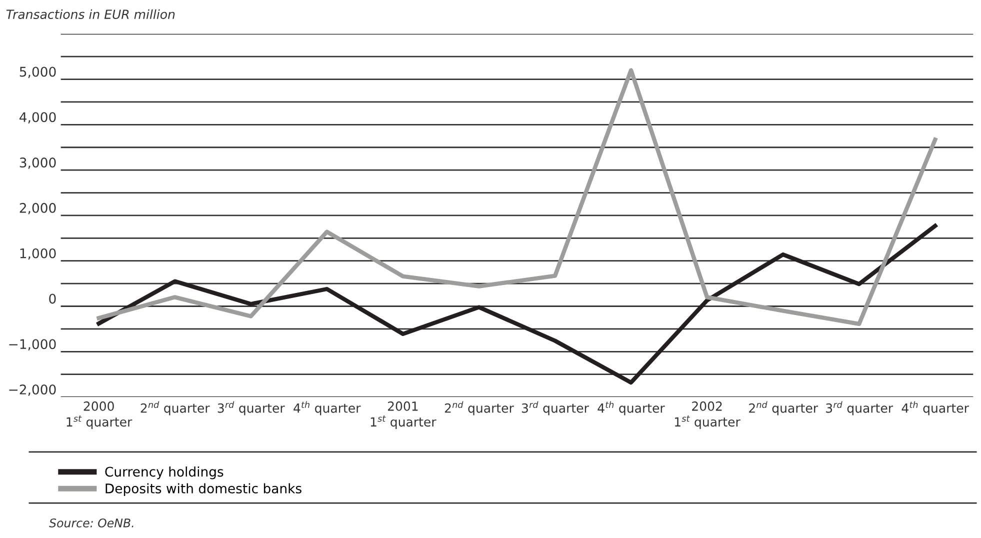  Describe the element at coordinates (38, 72) in the screenshot. I see `y-tick-label: 5,000` at that location.